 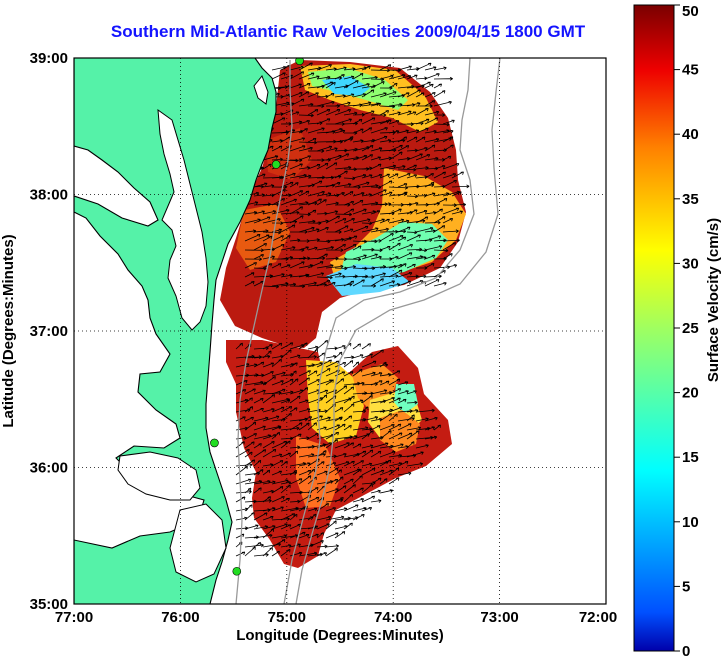 What do you see at coordinates (237, 571) in the screenshot?
I see `station-marker` at bounding box center [237, 571].